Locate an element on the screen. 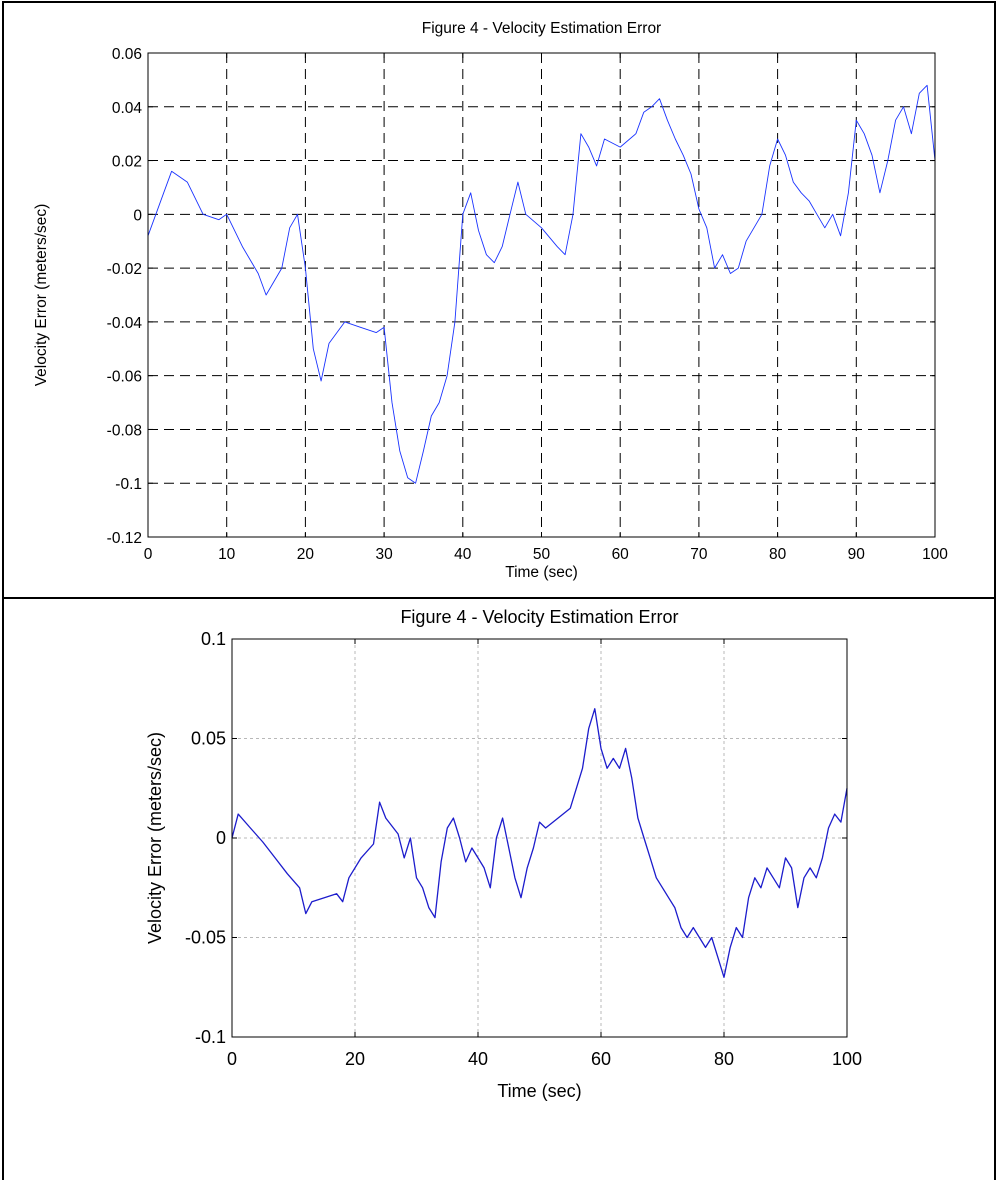 This screenshot has width=1001, height=1182. y-tick-label: -0.02 is located at coordinates (124, 269).